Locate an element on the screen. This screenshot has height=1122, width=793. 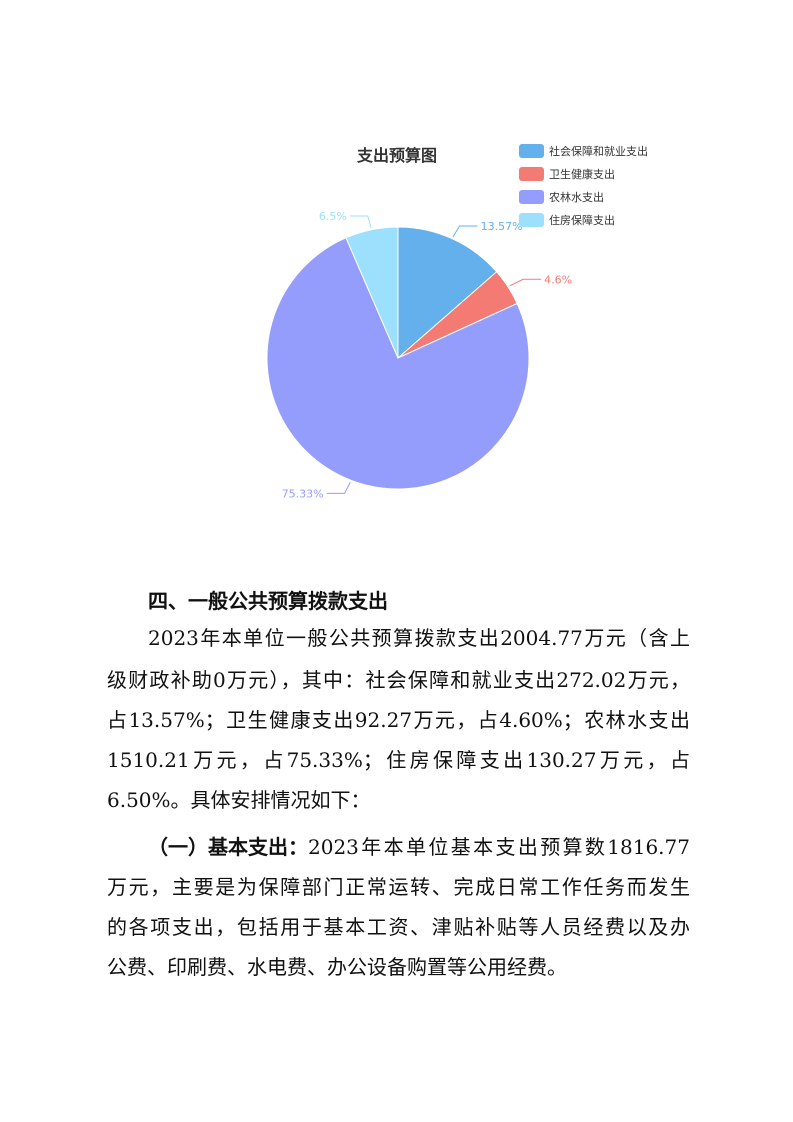
slice-data-label: 13.57% is located at coordinates (502, 226).